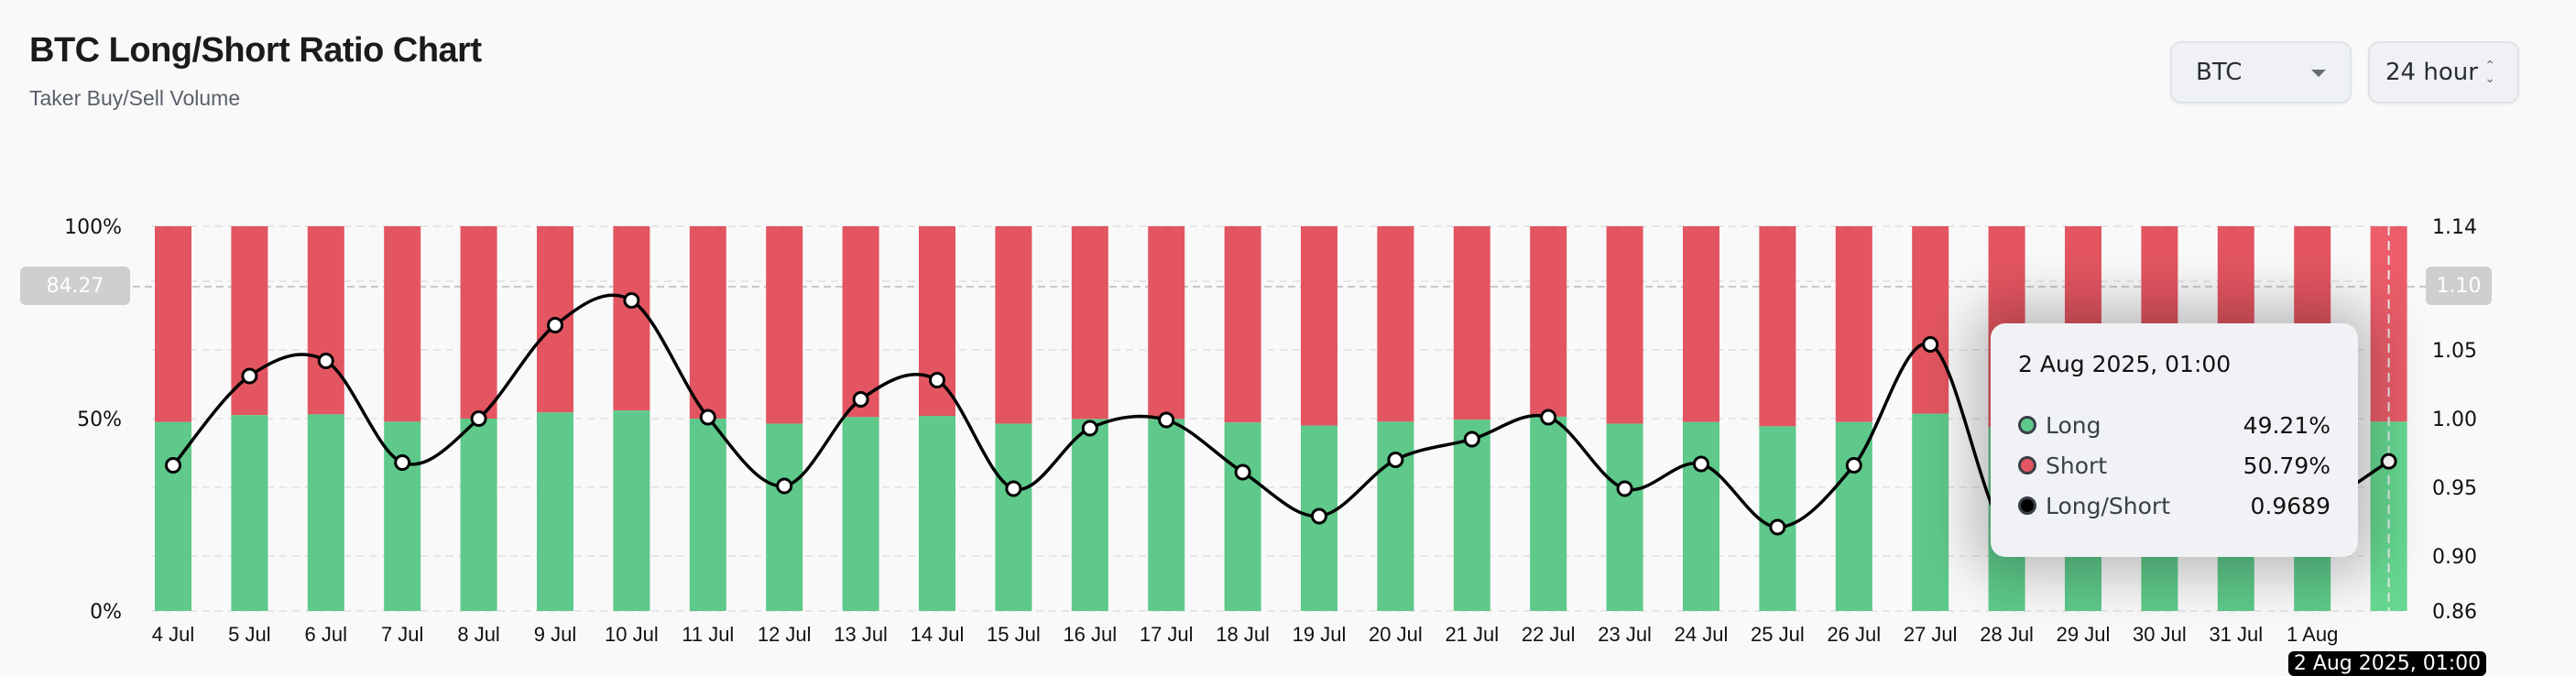  Describe the element at coordinates (2174, 425) in the screenshot. I see `tooltip-row-long: Long 49.21%` at that location.